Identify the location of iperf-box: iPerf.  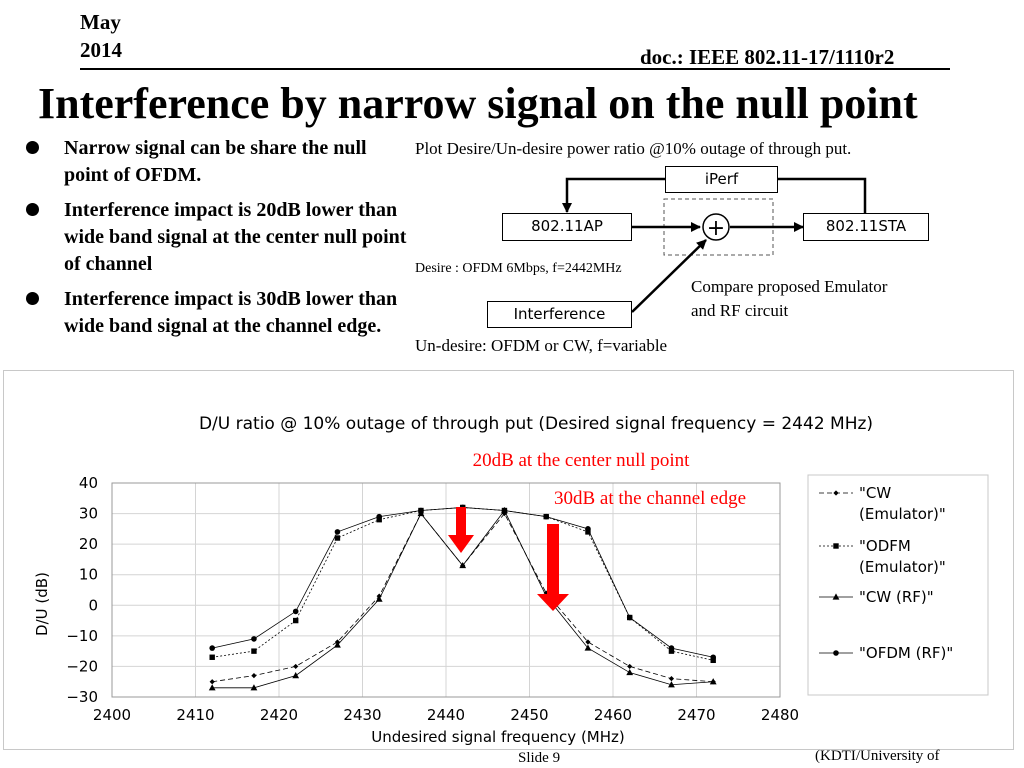
(721, 179).